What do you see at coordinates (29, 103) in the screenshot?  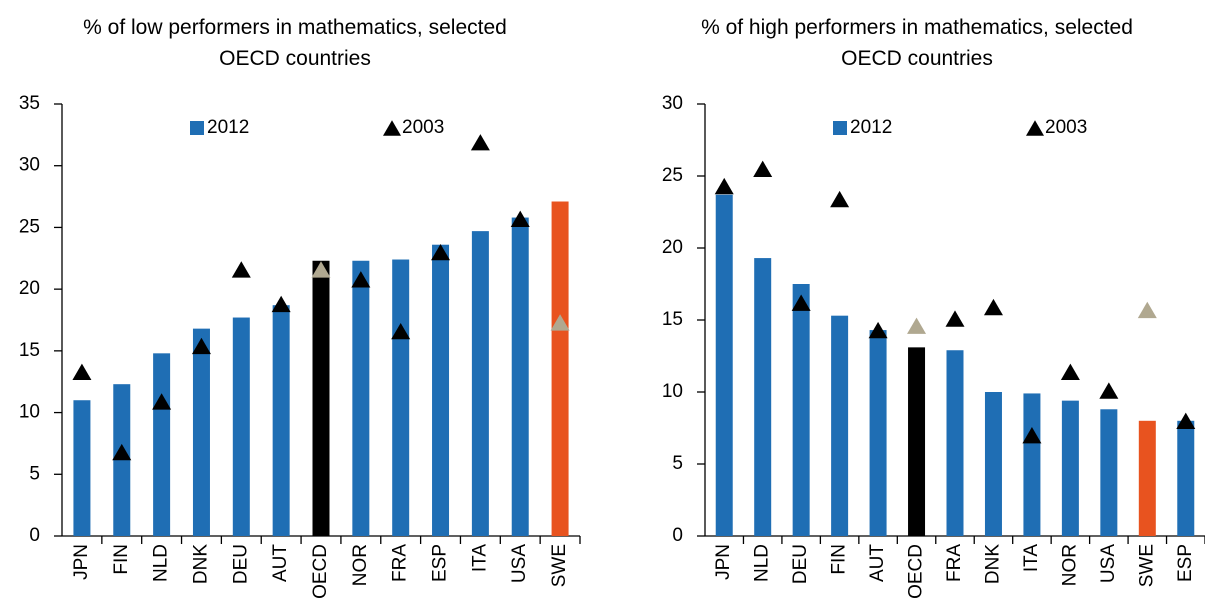 I see `y-tick-label: 35` at bounding box center [29, 103].